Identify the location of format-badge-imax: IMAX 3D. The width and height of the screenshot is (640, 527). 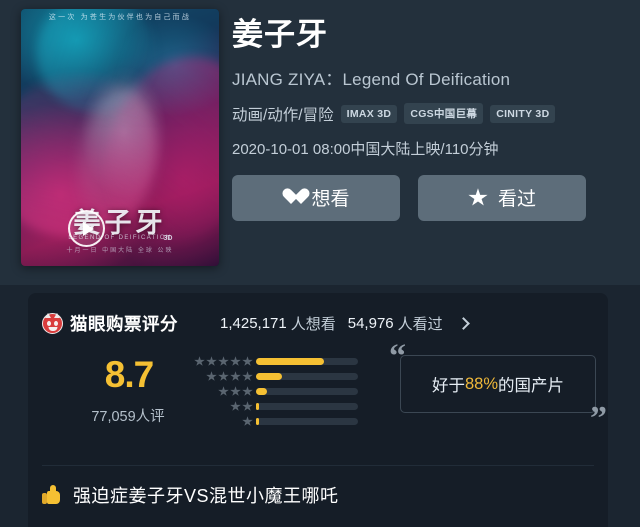
(369, 113).